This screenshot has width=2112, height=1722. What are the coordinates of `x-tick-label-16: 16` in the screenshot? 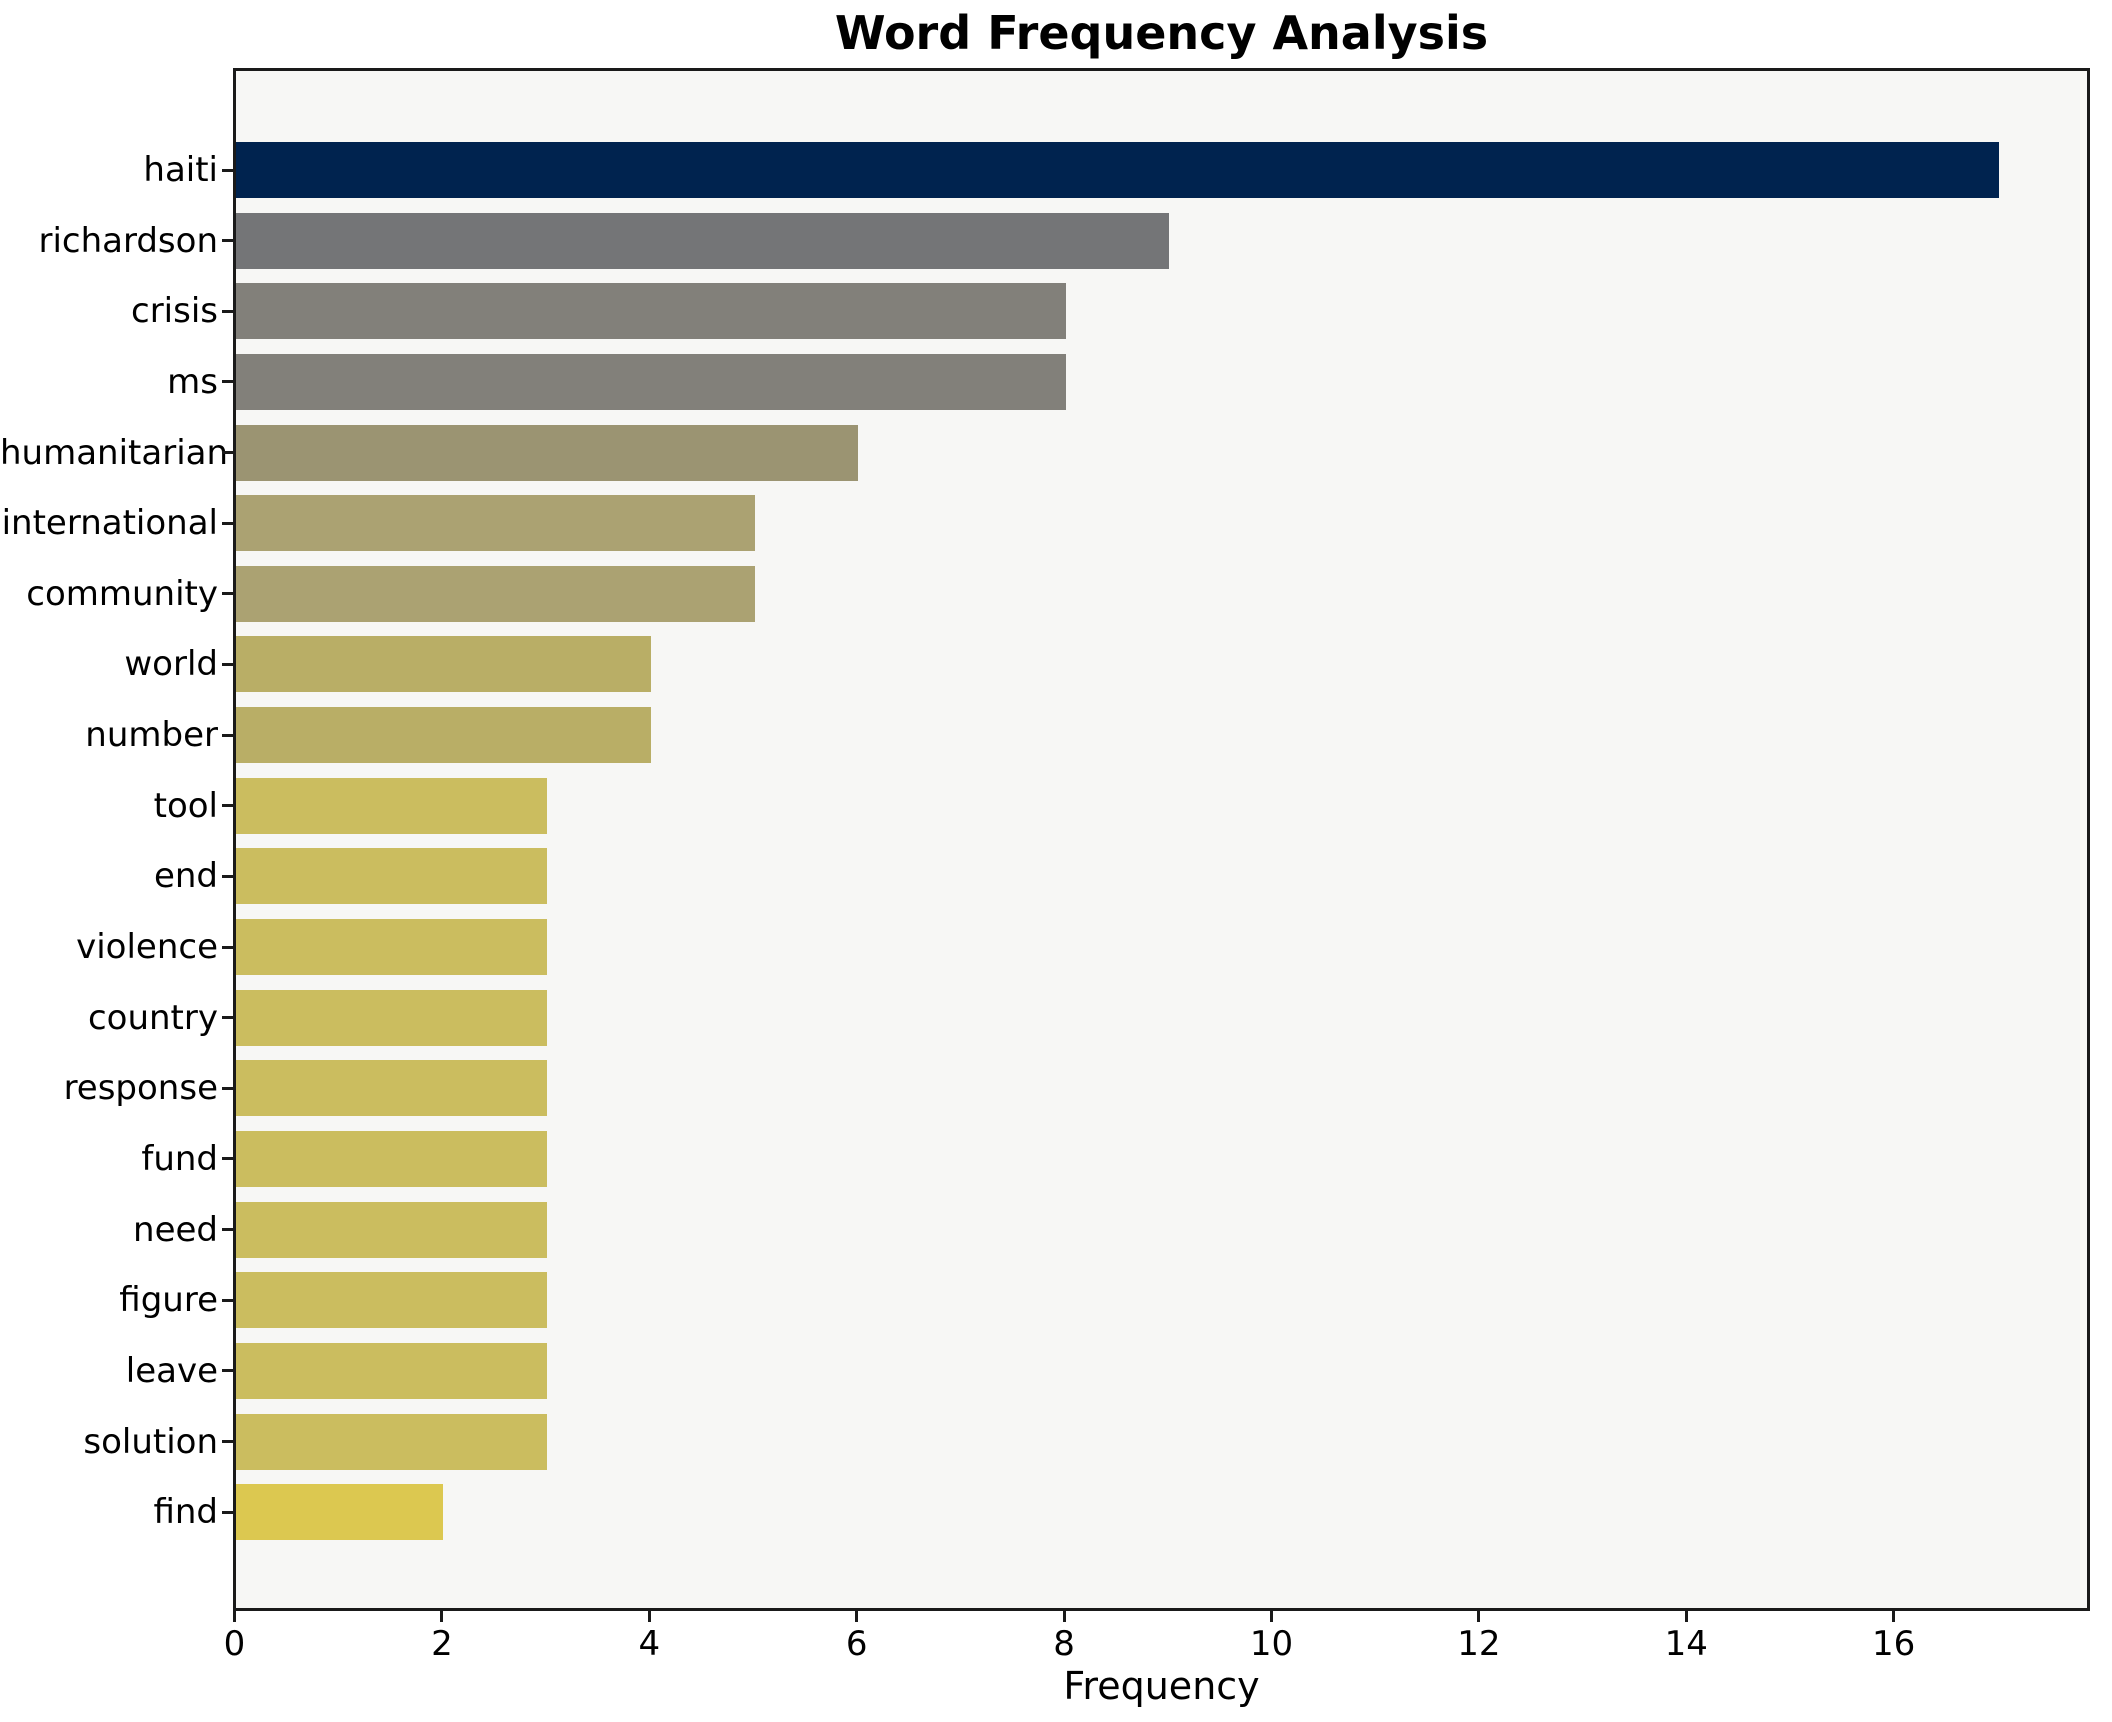 It's located at (1894, 1644).